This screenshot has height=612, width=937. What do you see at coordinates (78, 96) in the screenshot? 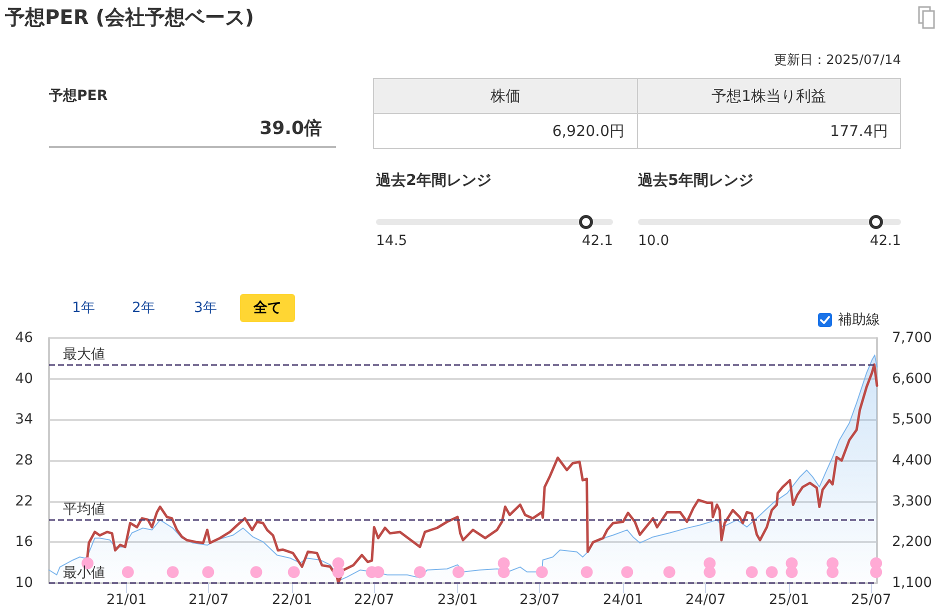
I see `text: 予想PER` at bounding box center [78, 96].